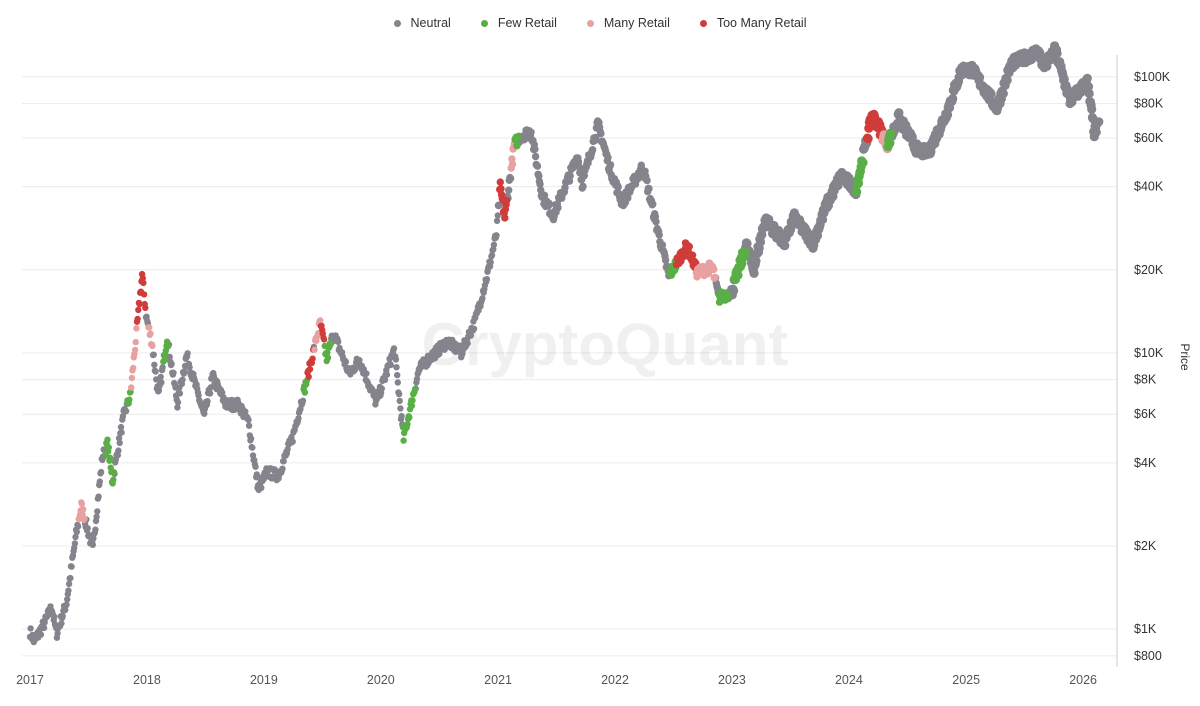 The height and width of the screenshot is (706, 1200). Describe the element at coordinates (397, 23) in the screenshot. I see `legend-marker-neutral` at that location.